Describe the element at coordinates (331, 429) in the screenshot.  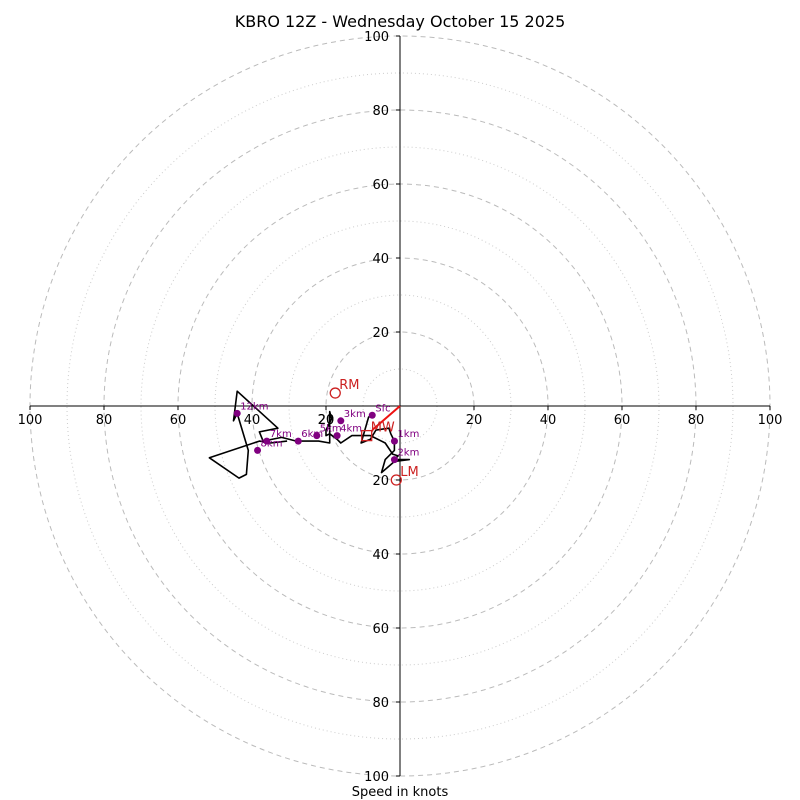
I see `height-point-label: 5km` at that location.